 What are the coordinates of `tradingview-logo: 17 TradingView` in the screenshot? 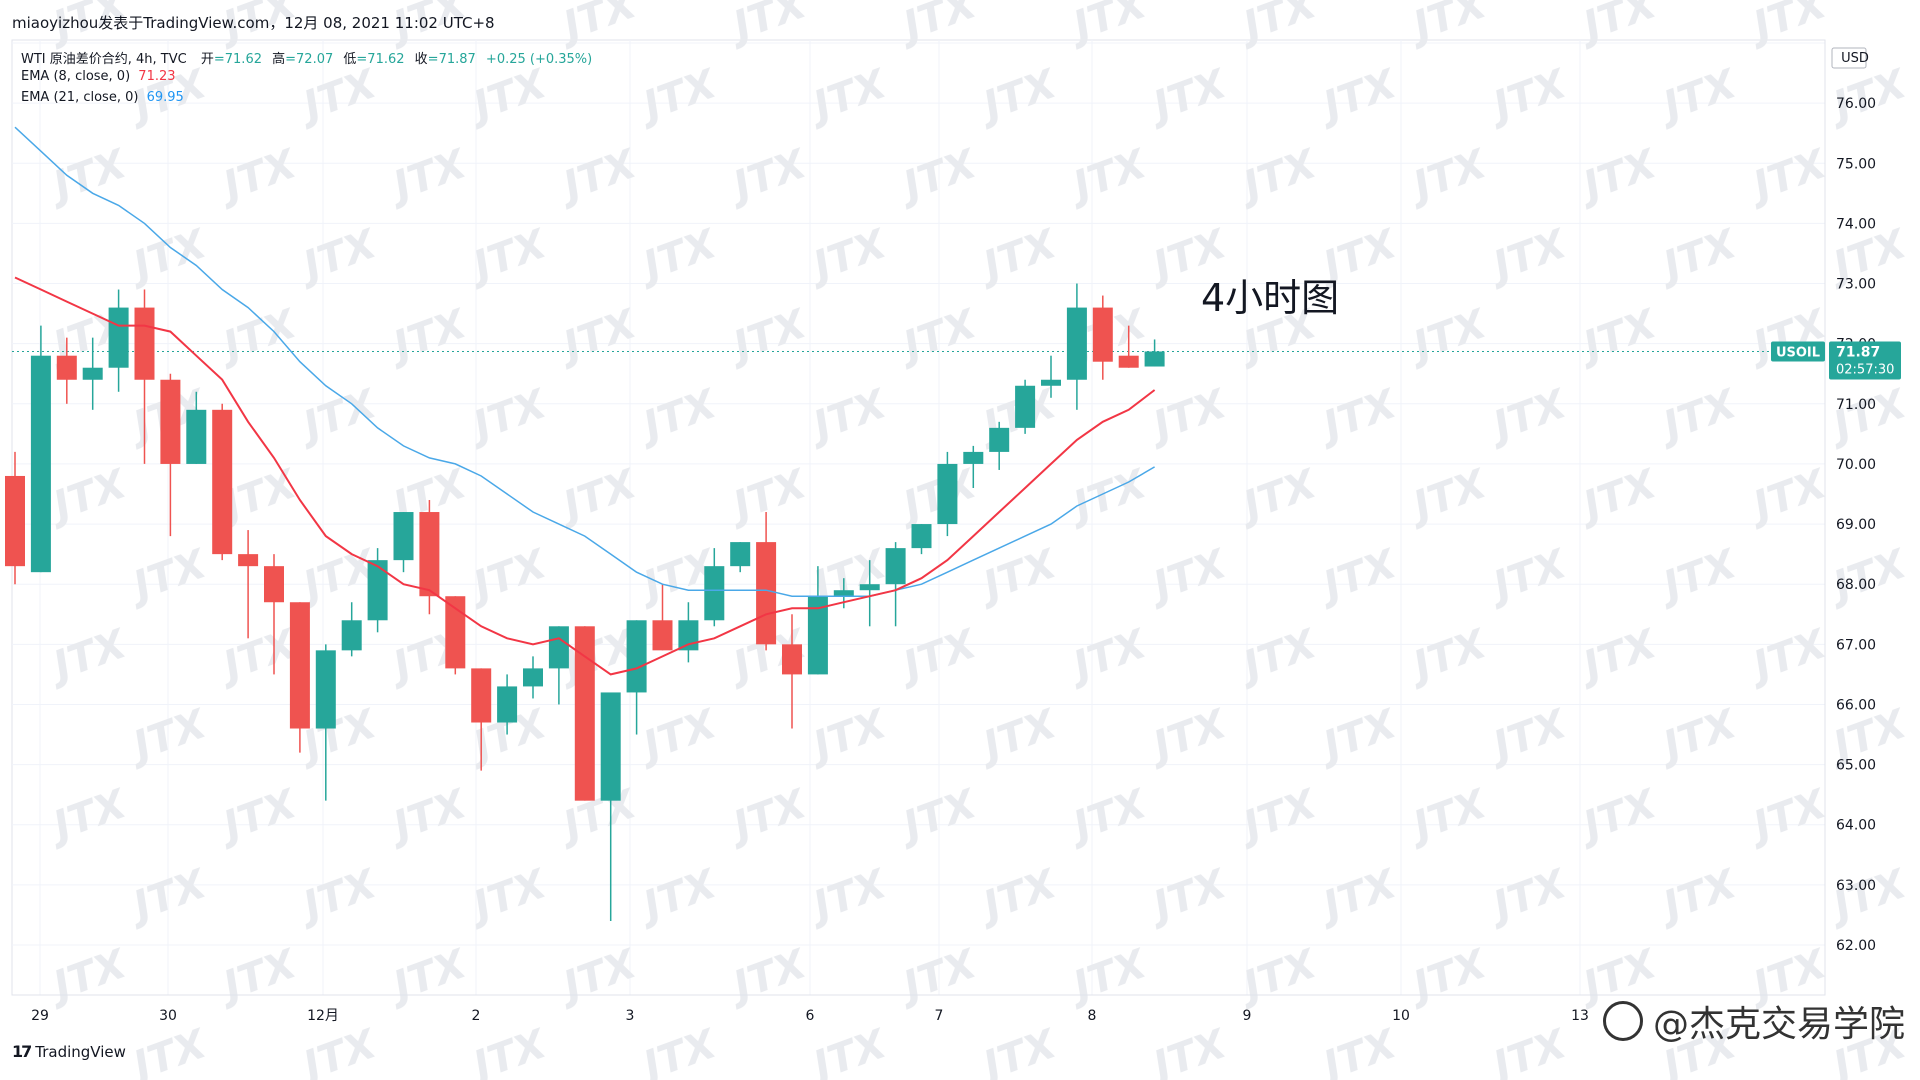 It's located at (69, 1051).